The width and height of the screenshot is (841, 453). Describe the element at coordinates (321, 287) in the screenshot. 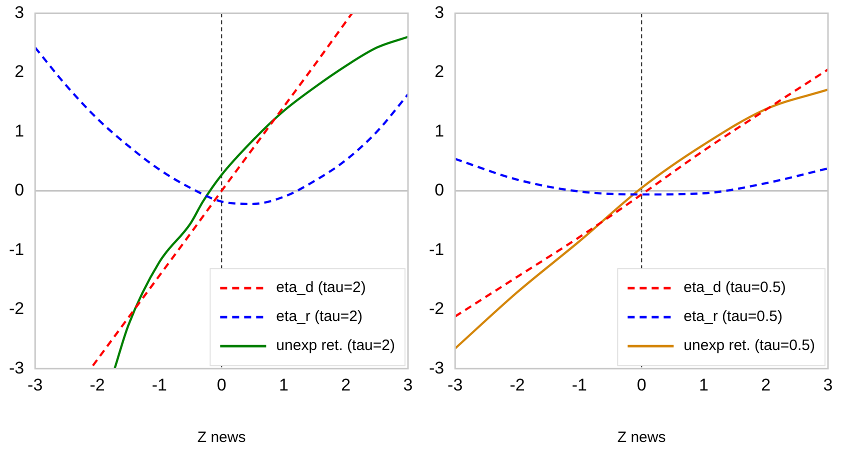

I see `legend-label: eta_d (tau=2)` at that location.